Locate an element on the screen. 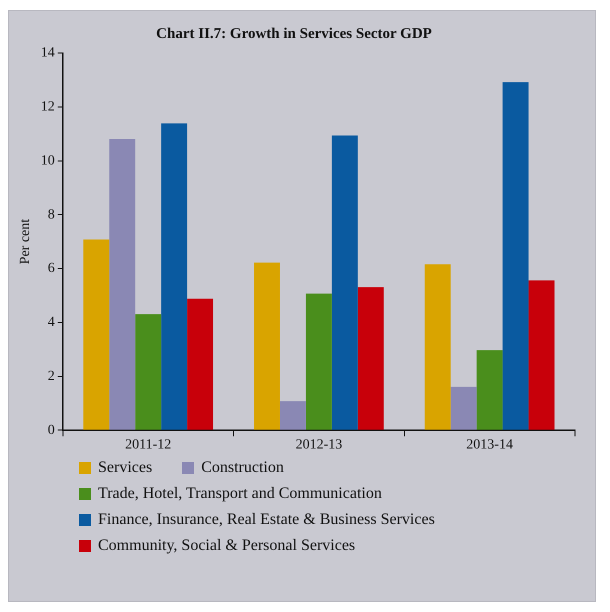 The height and width of the screenshot is (612, 610). legend-label: Construction is located at coordinates (242, 468).